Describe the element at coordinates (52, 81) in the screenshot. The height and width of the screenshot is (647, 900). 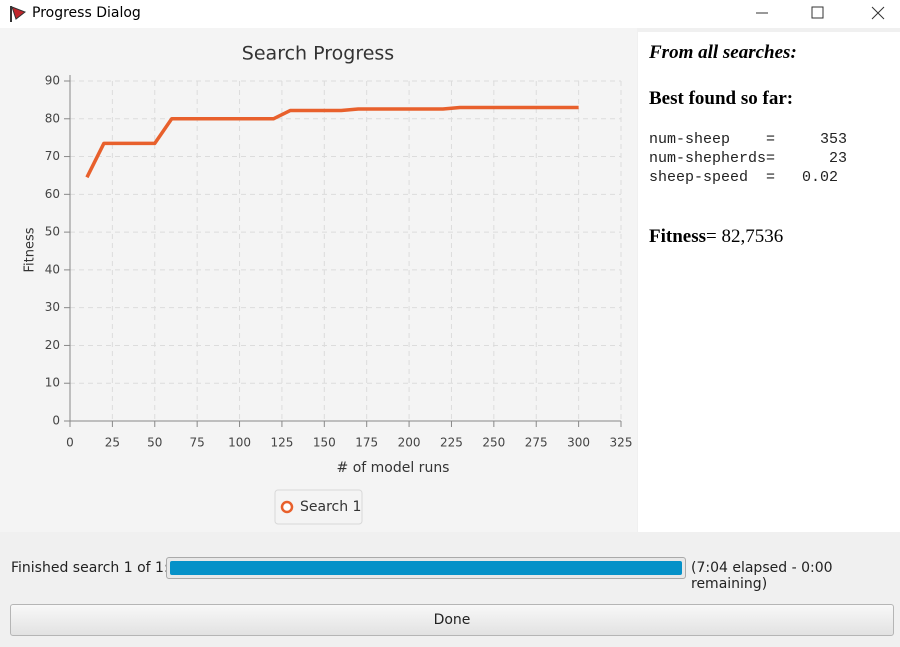
I see `y-tick-label: 90` at that location.